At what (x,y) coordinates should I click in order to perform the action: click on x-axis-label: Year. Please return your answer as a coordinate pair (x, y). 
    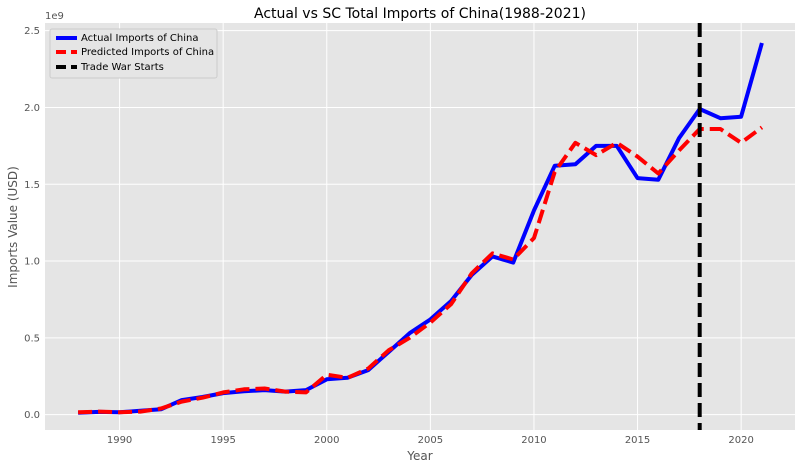
    Looking at the image, I should click on (419, 456).